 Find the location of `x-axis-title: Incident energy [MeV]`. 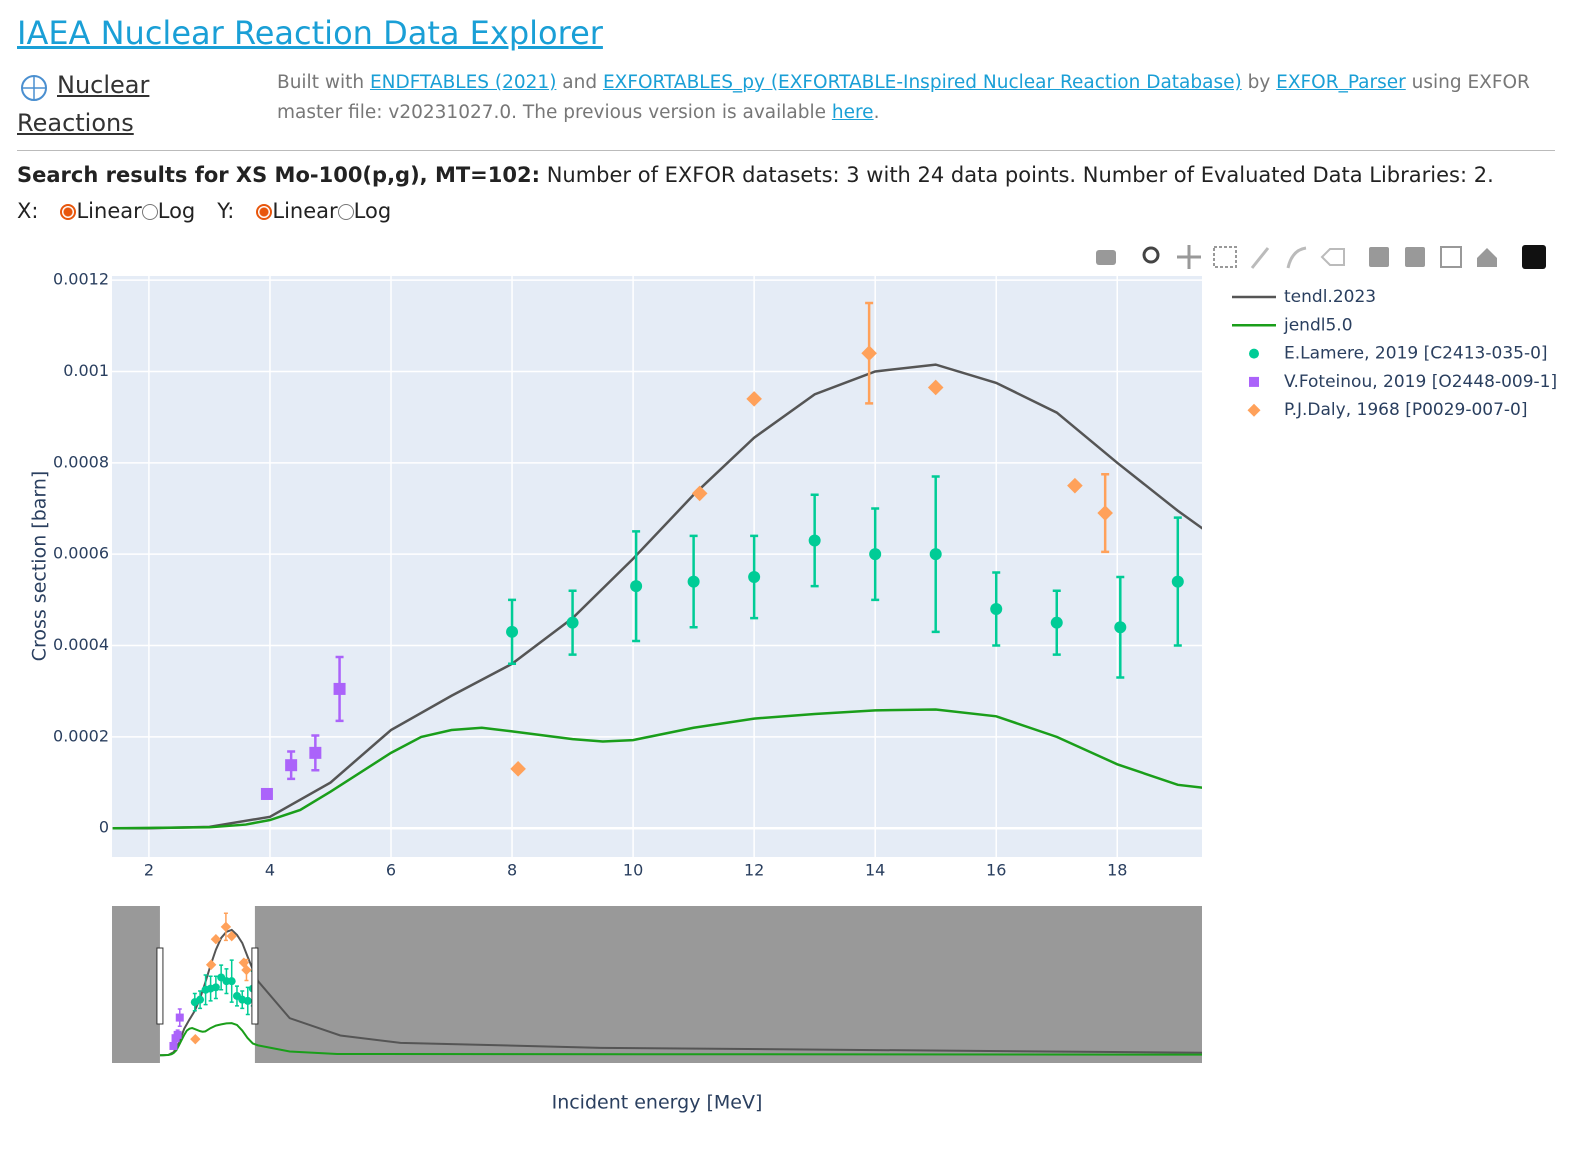

x-axis-title: Incident energy [MeV] is located at coordinates (657, 1103).